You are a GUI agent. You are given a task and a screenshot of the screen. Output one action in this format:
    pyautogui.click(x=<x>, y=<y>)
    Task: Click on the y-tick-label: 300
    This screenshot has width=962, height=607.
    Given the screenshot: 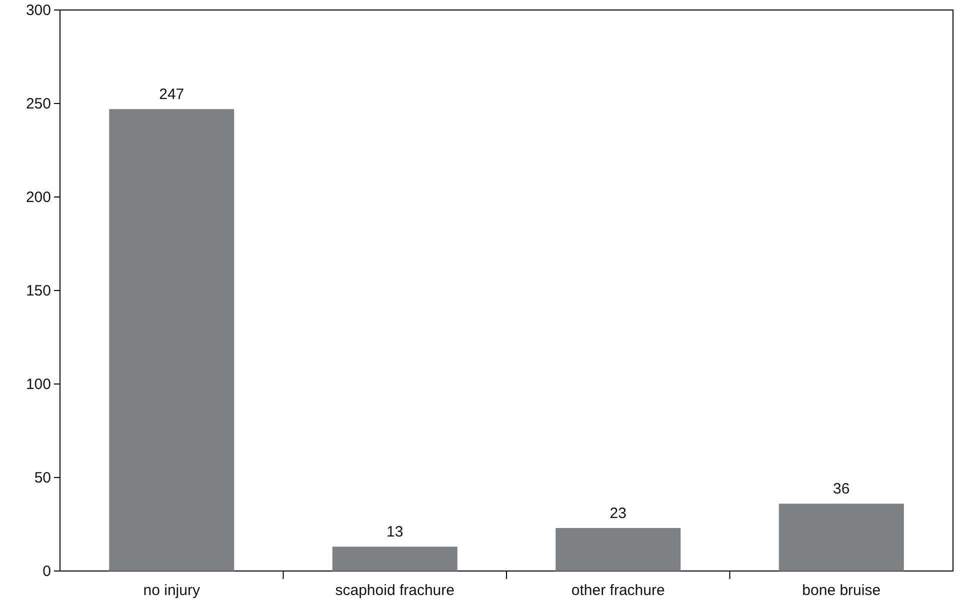 What is the action you would take?
    pyautogui.click(x=38, y=10)
    